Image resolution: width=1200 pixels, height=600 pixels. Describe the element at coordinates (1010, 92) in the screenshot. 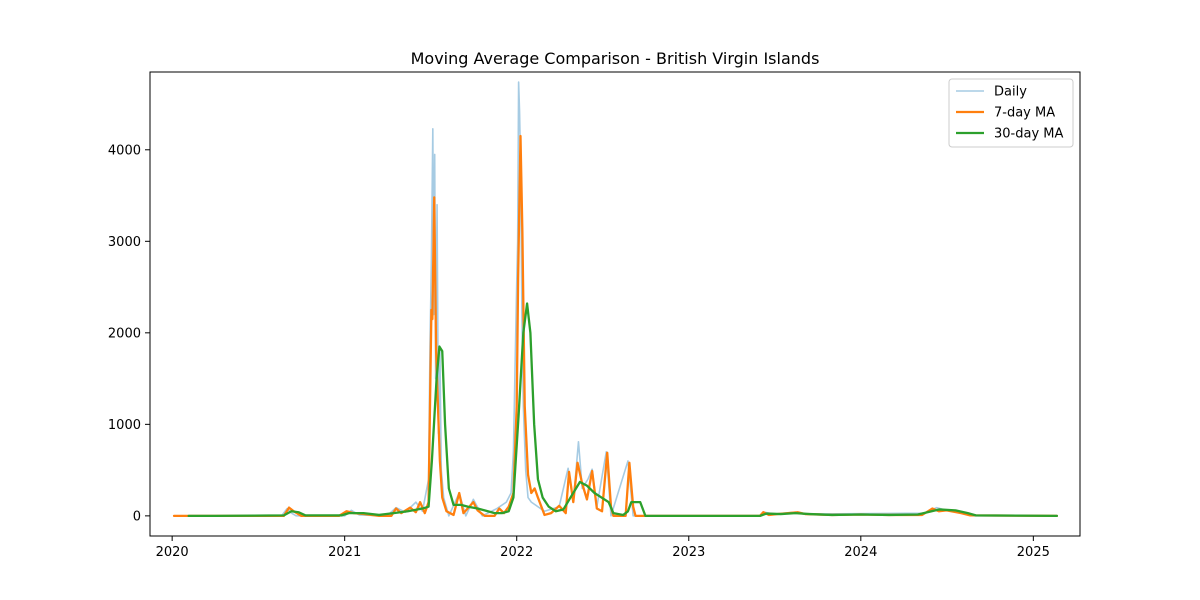

I see `legend-label: Daily` at that location.